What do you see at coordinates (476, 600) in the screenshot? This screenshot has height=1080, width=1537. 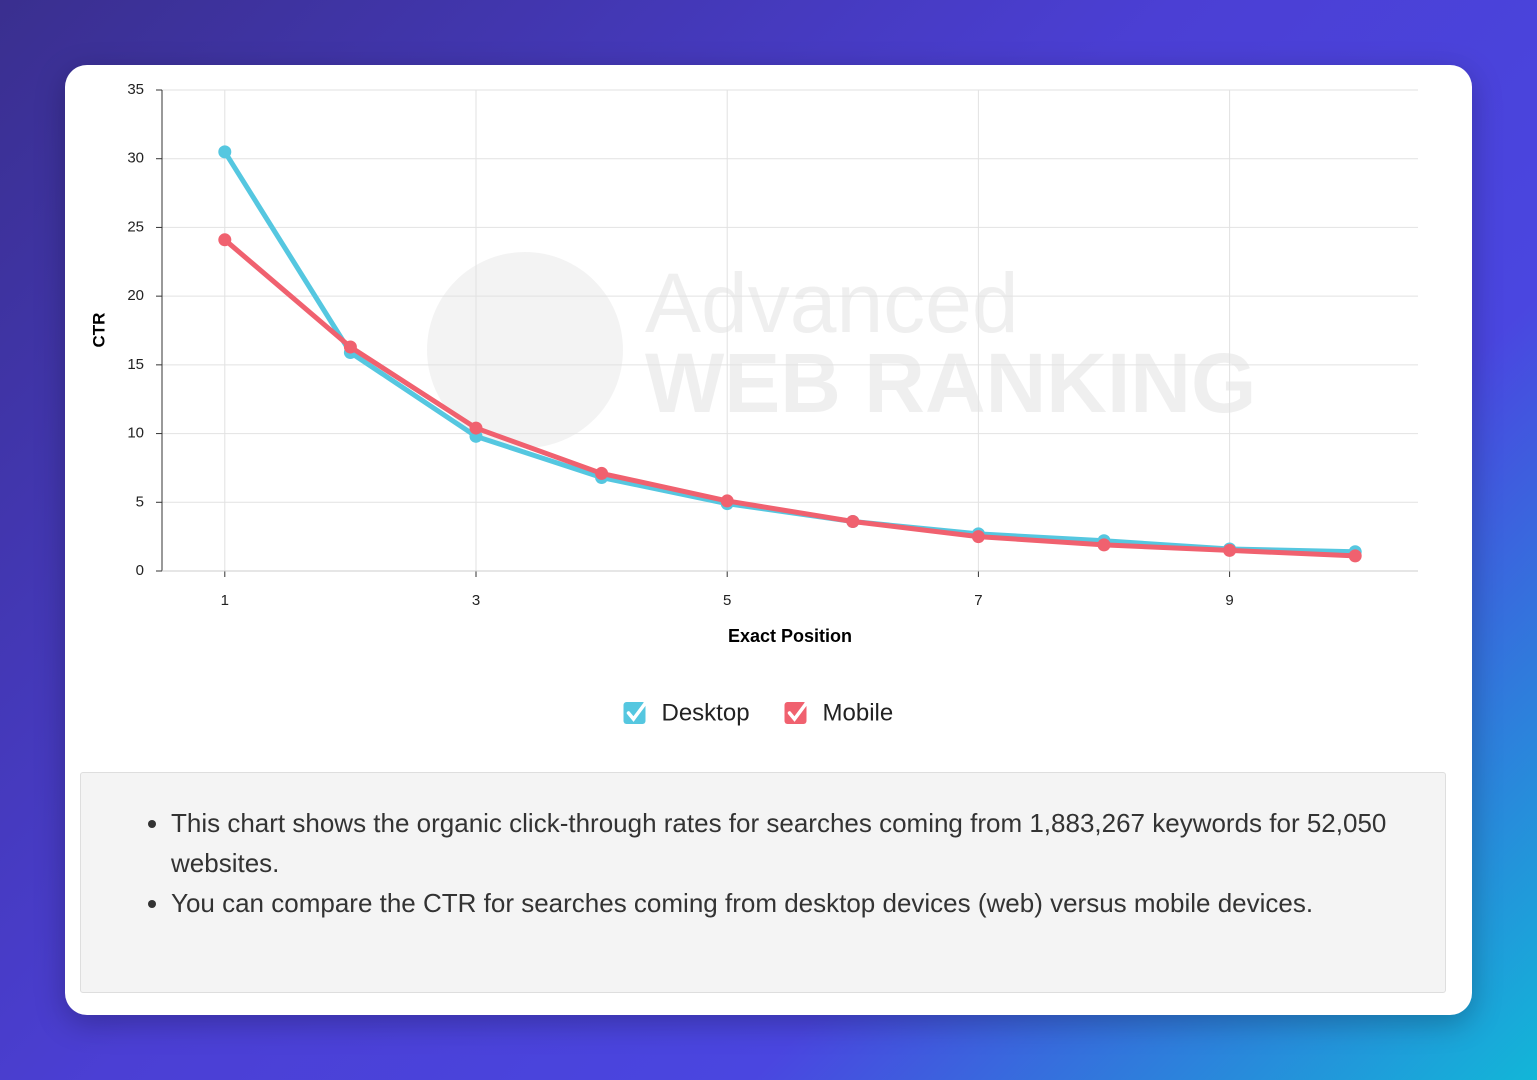 I see `x-tick-label: 3` at bounding box center [476, 600].